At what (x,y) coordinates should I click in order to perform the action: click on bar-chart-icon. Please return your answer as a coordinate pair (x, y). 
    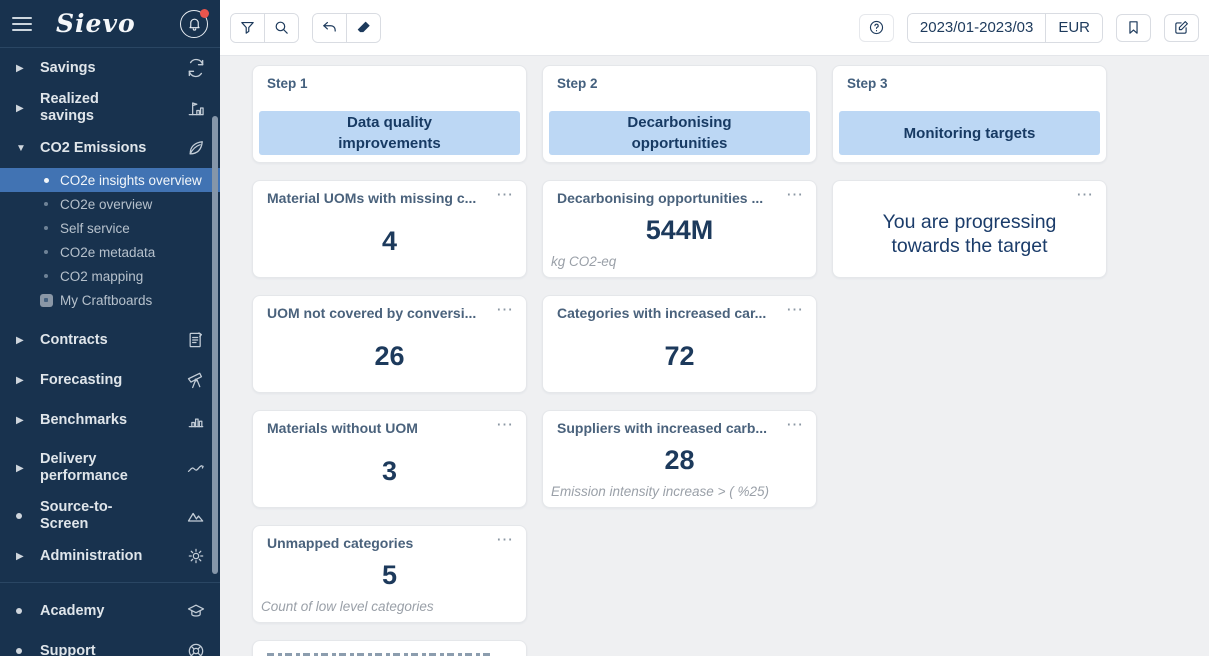
    Looking at the image, I should click on (196, 420).